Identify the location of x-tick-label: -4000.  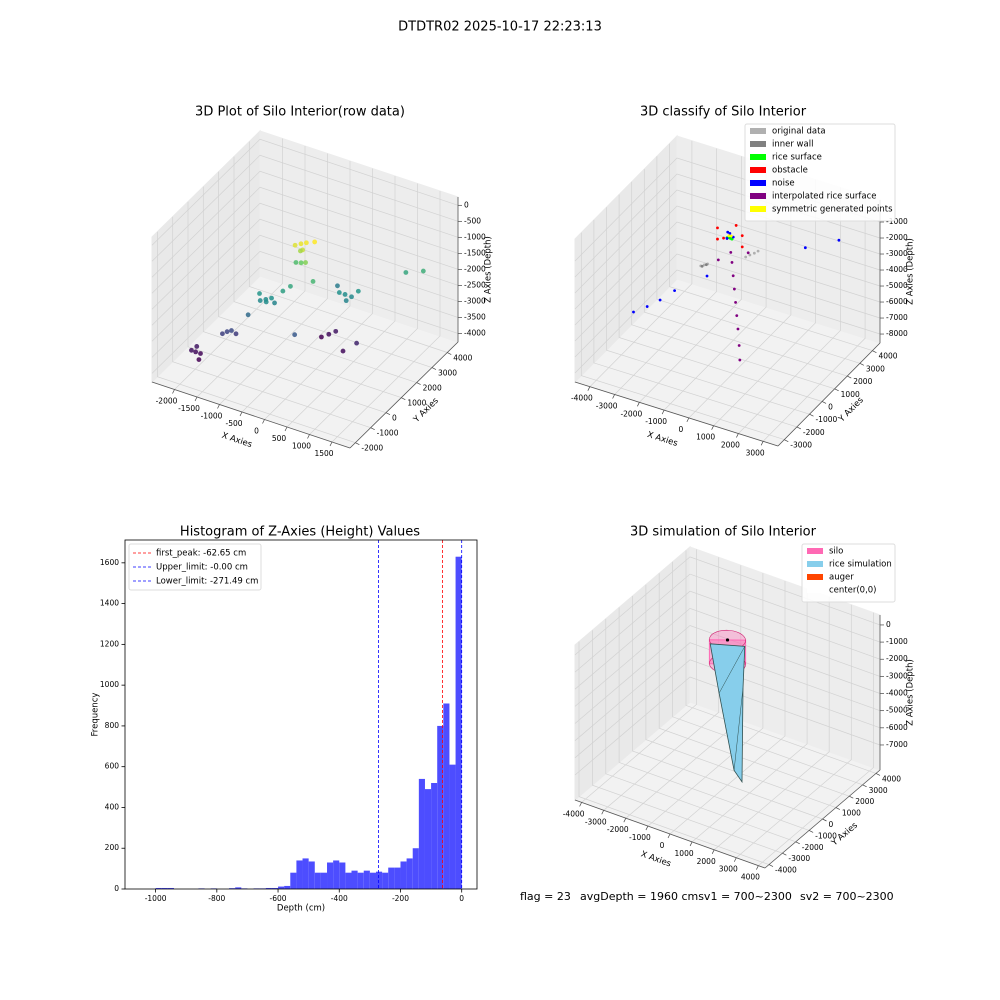
(574, 813).